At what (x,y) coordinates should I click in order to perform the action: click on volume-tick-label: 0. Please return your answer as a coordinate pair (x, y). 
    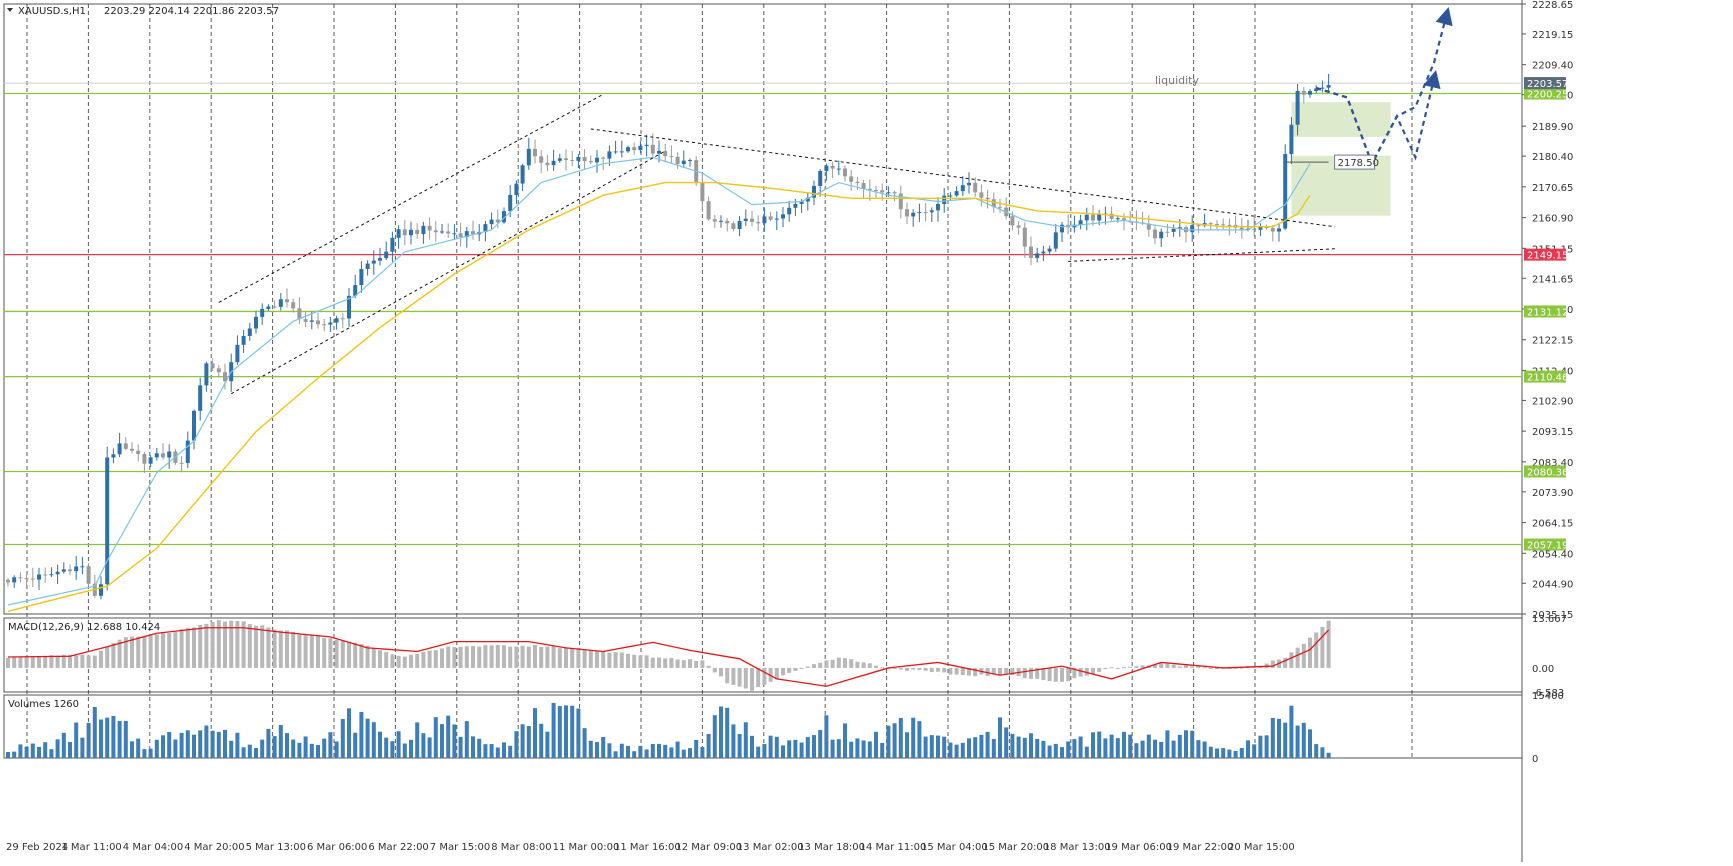
    Looking at the image, I should click on (1535, 759).